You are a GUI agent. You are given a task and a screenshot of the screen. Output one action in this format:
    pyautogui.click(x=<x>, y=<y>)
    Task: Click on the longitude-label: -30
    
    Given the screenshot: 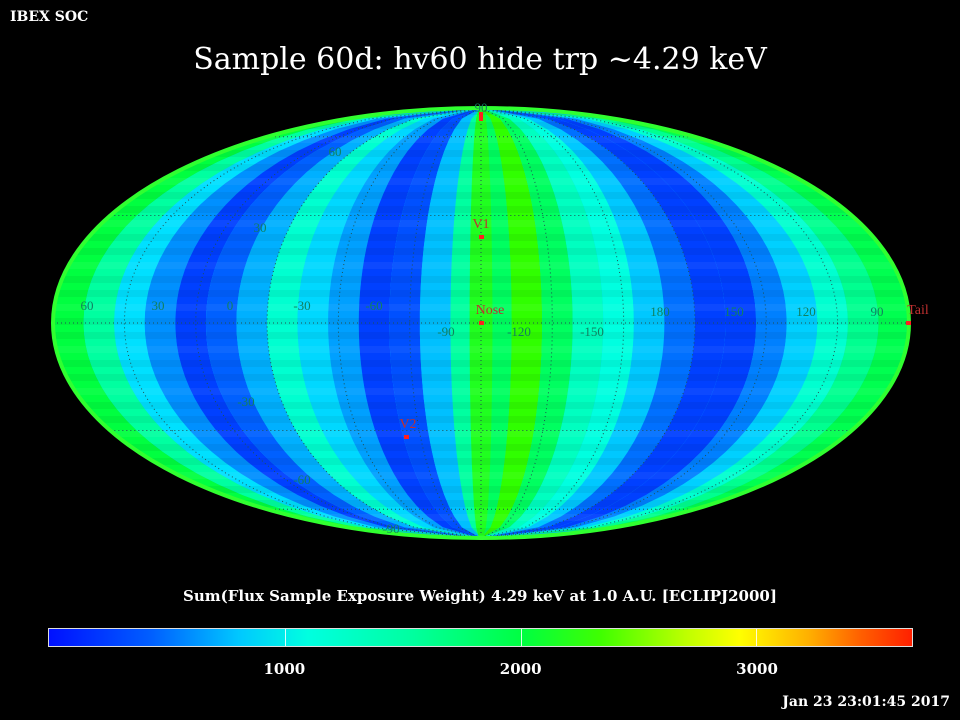 What is the action you would take?
    pyautogui.click(x=301, y=305)
    